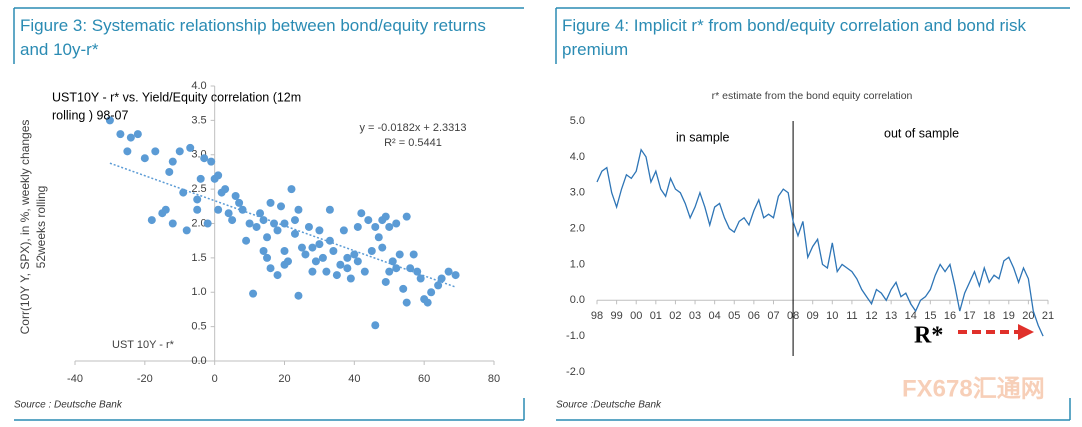 The height and width of the screenshot is (427, 1082). I want to click on x-tick-label: 17, so click(969, 316).